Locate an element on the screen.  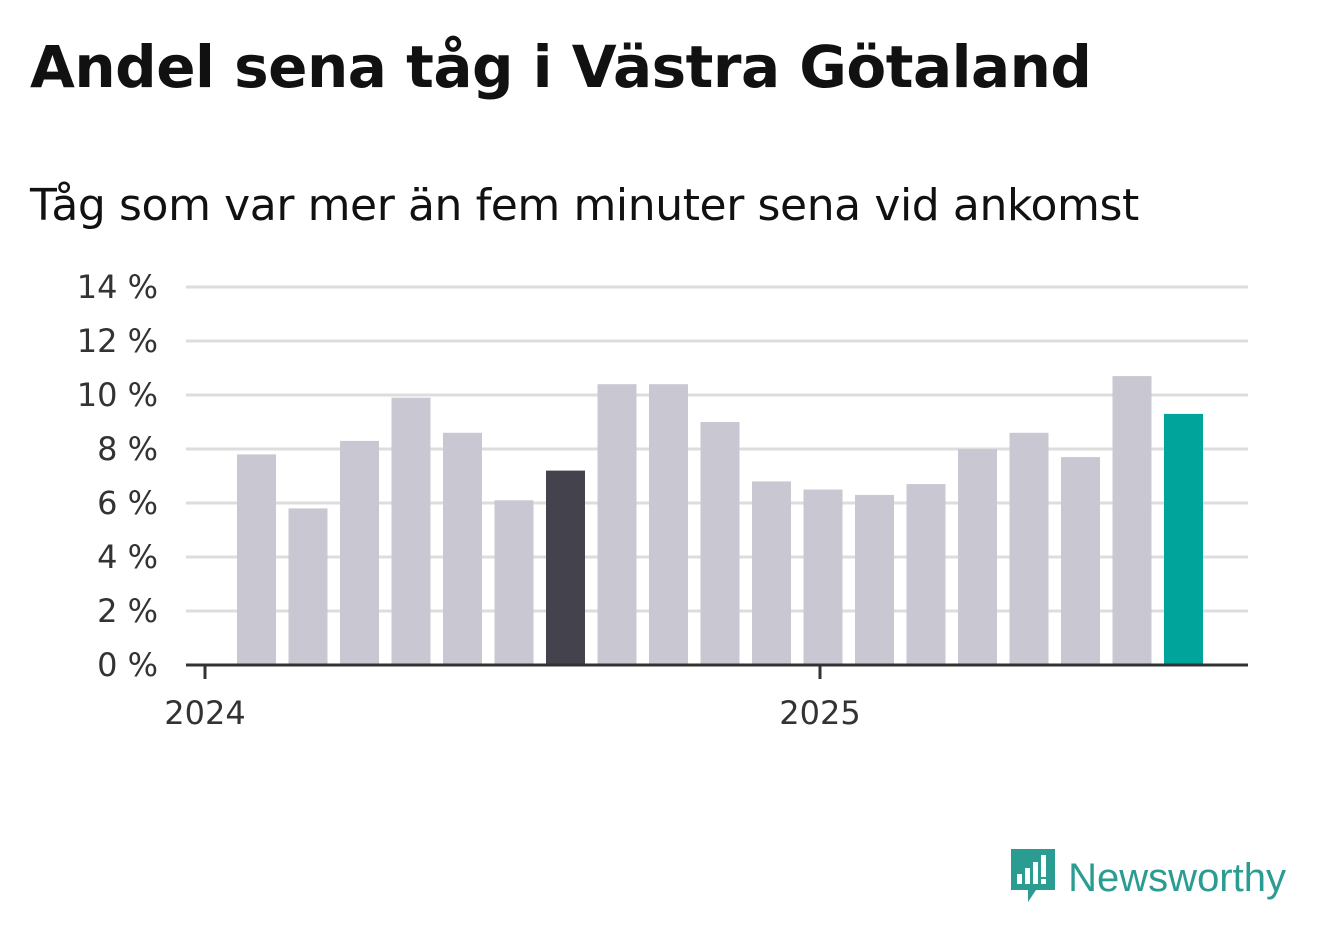
newsworthy-logo-icon is located at coordinates (1033, 878).